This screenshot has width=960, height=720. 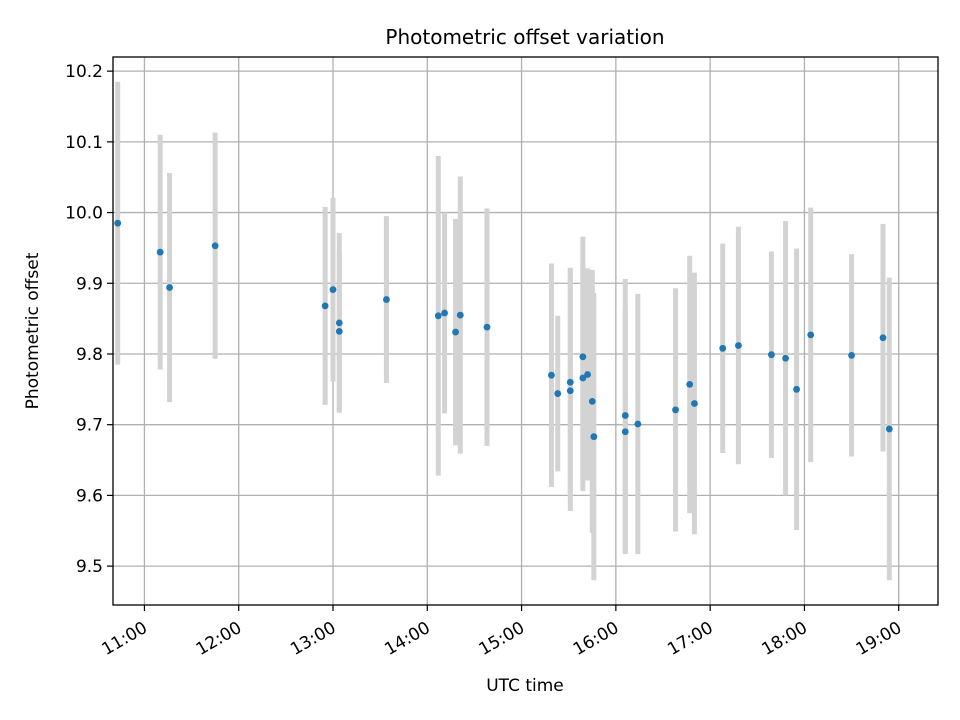 I want to click on chart-title: Photometric offset variation, so click(x=524, y=37).